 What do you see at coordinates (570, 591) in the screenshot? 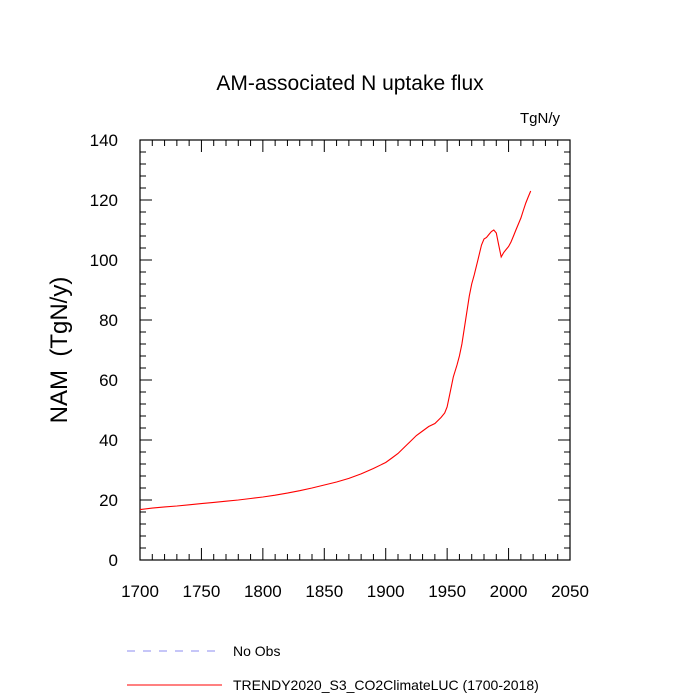
I see `x-tick-label: 2050` at bounding box center [570, 591].